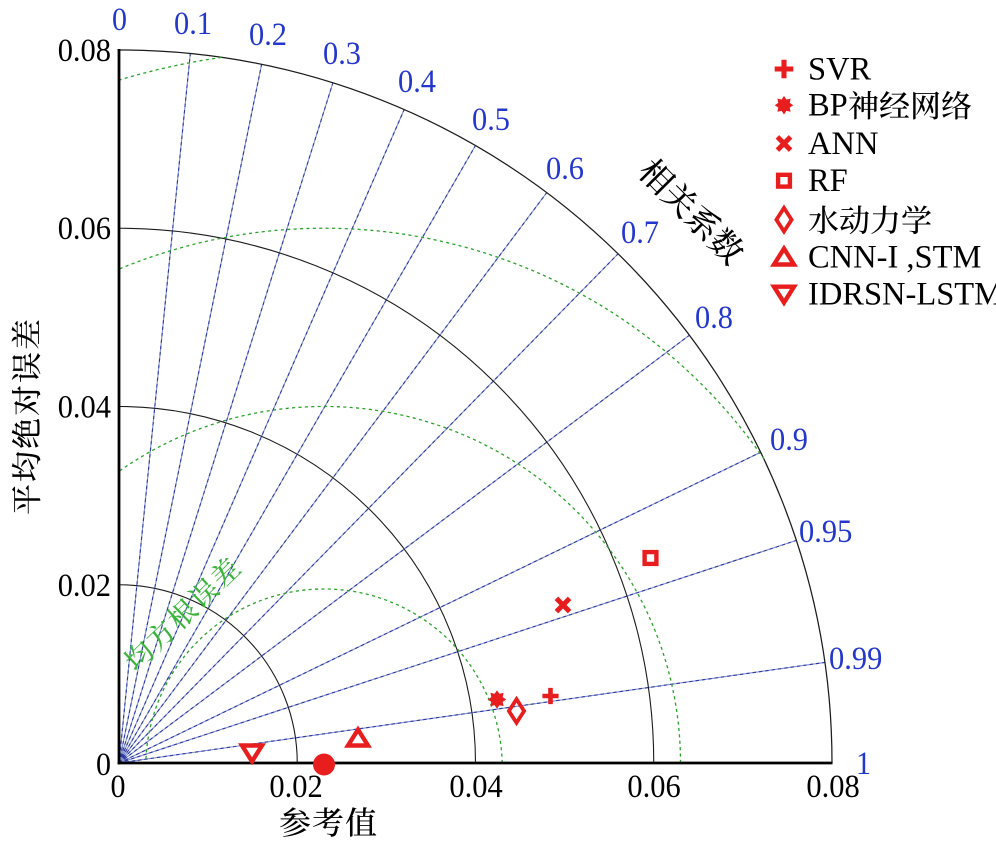  What do you see at coordinates (193, 24) in the screenshot?
I see `svg-text: 0.1` at bounding box center [193, 24].